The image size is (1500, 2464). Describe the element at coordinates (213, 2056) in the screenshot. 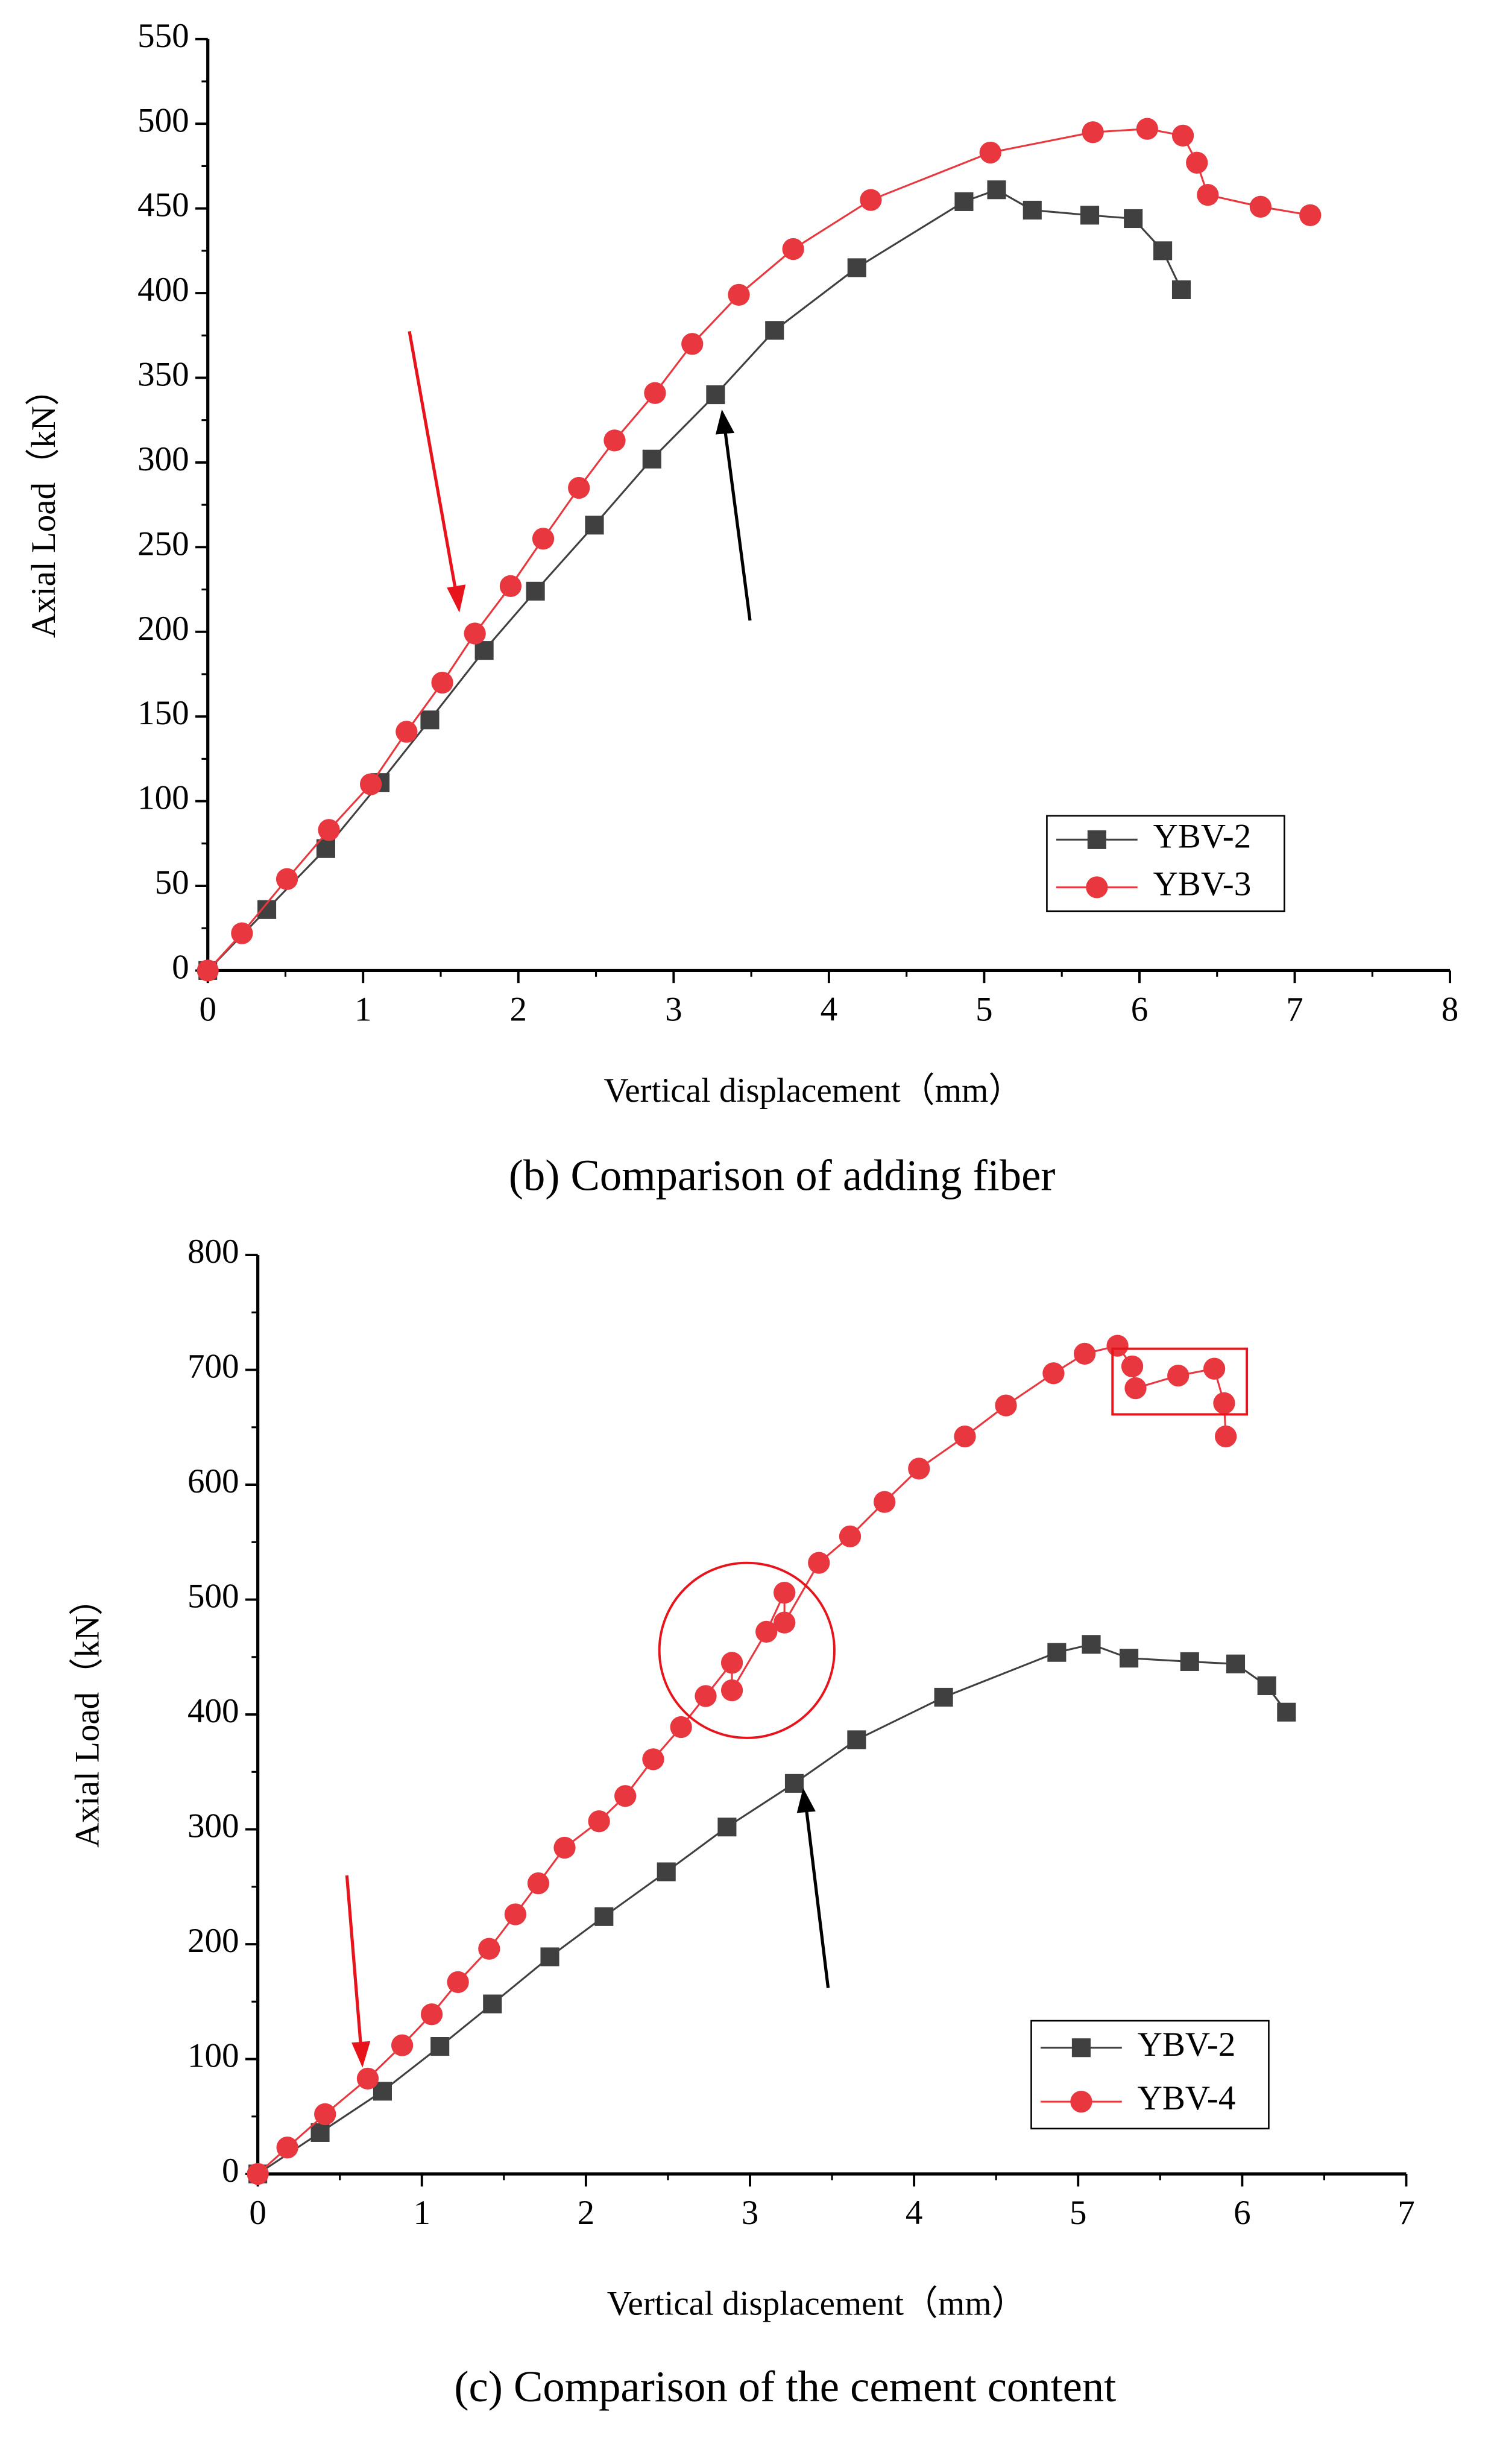

I see `y-tick-label: 100` at that location.